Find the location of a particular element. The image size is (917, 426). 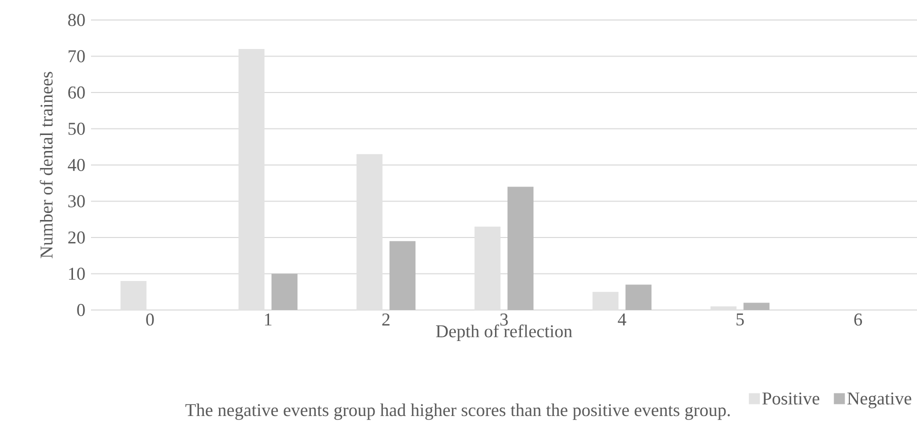

x-tick-label: 4 is located at coordinates (622, 320).